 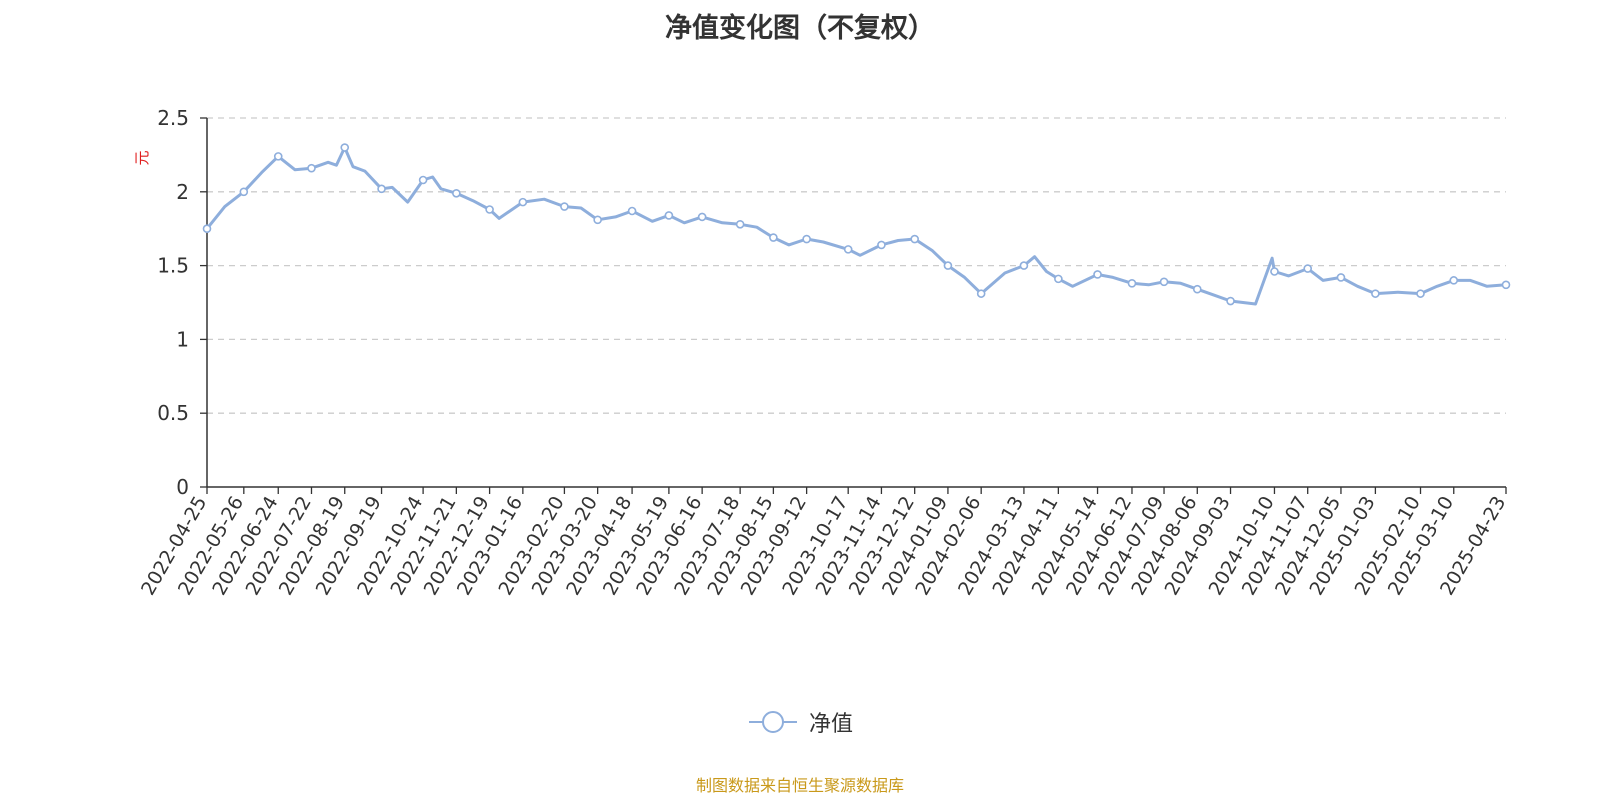 I want to click on chart-title: 净值变化图（不复权）, so click(x=800, y=28).